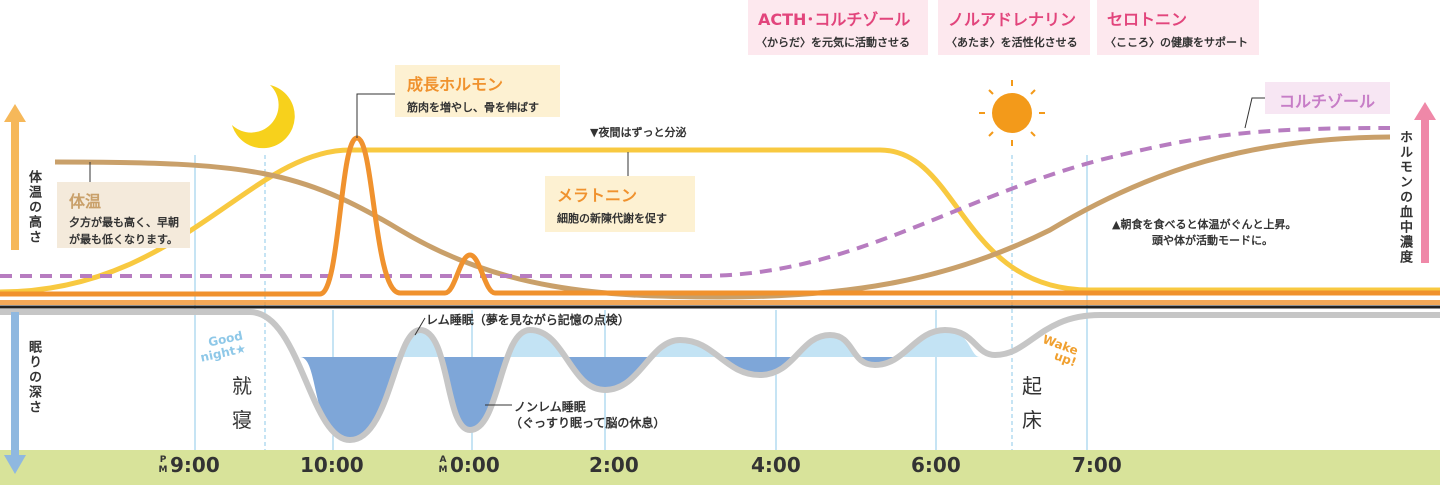 The height and width of the screenshot is (485, 1440). What do you see at coordinates (33, 207) in the screenshot?
I see `axis-label: 体温の高さ` at bounding box center [33, 207].